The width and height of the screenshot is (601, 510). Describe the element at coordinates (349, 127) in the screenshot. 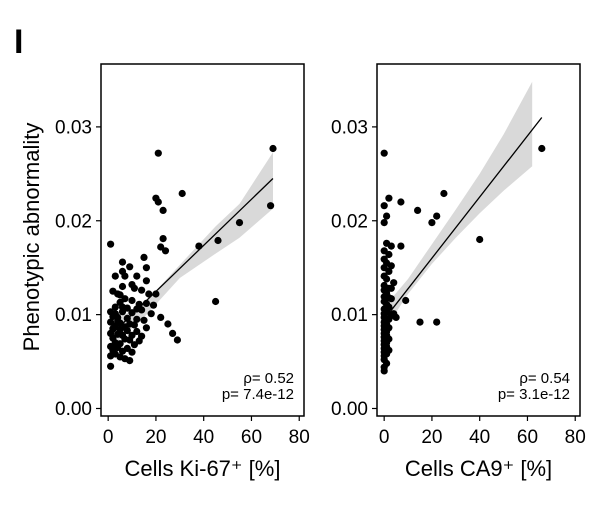

I see `ca9-y-tick-label: 0.03` at that location.